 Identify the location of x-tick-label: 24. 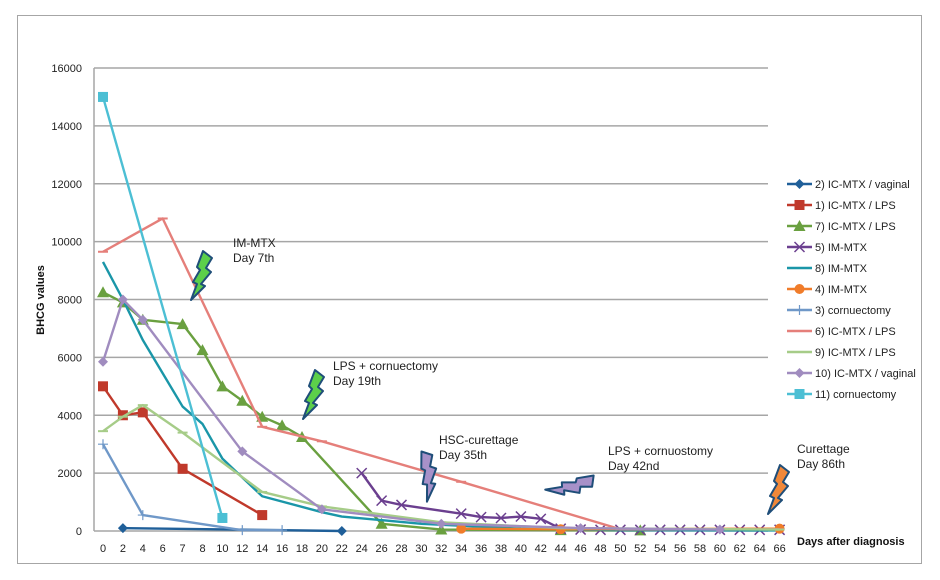
(362, 549).